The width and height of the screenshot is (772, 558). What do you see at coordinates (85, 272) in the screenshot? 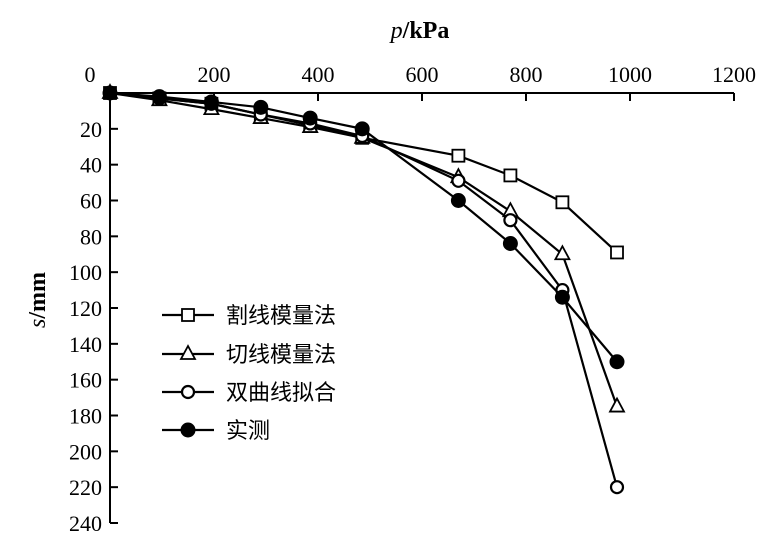
I see `y-tick-label: 100` at bounding box center [85, 272].